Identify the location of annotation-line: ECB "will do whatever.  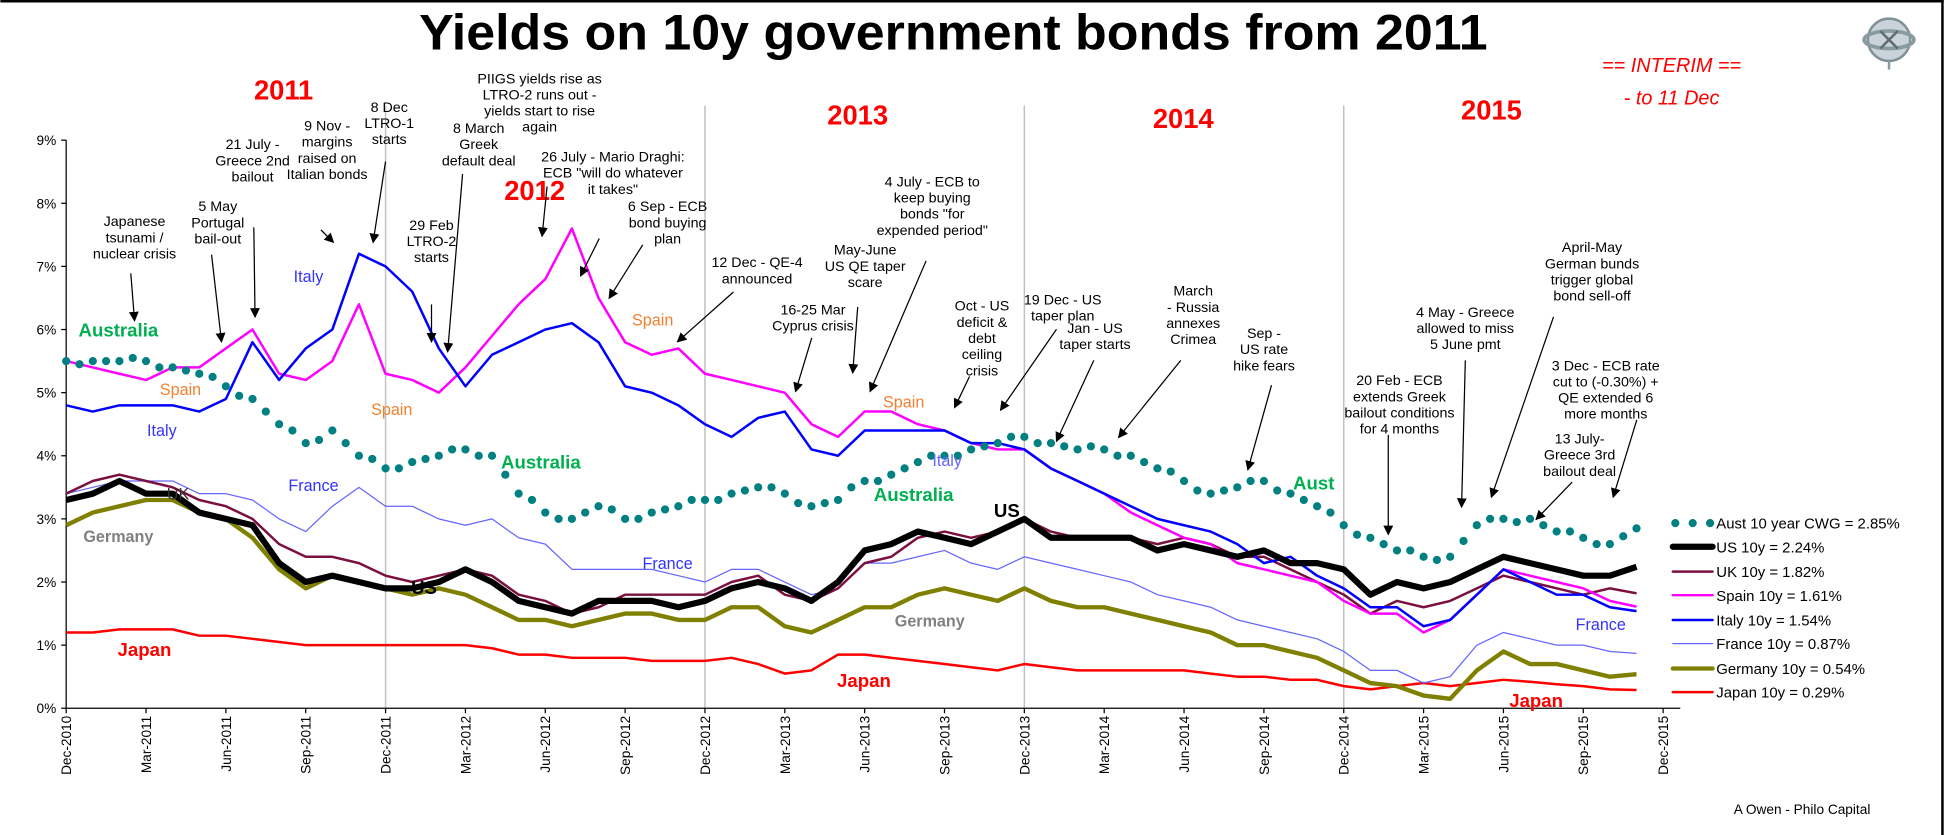
(613, 174).